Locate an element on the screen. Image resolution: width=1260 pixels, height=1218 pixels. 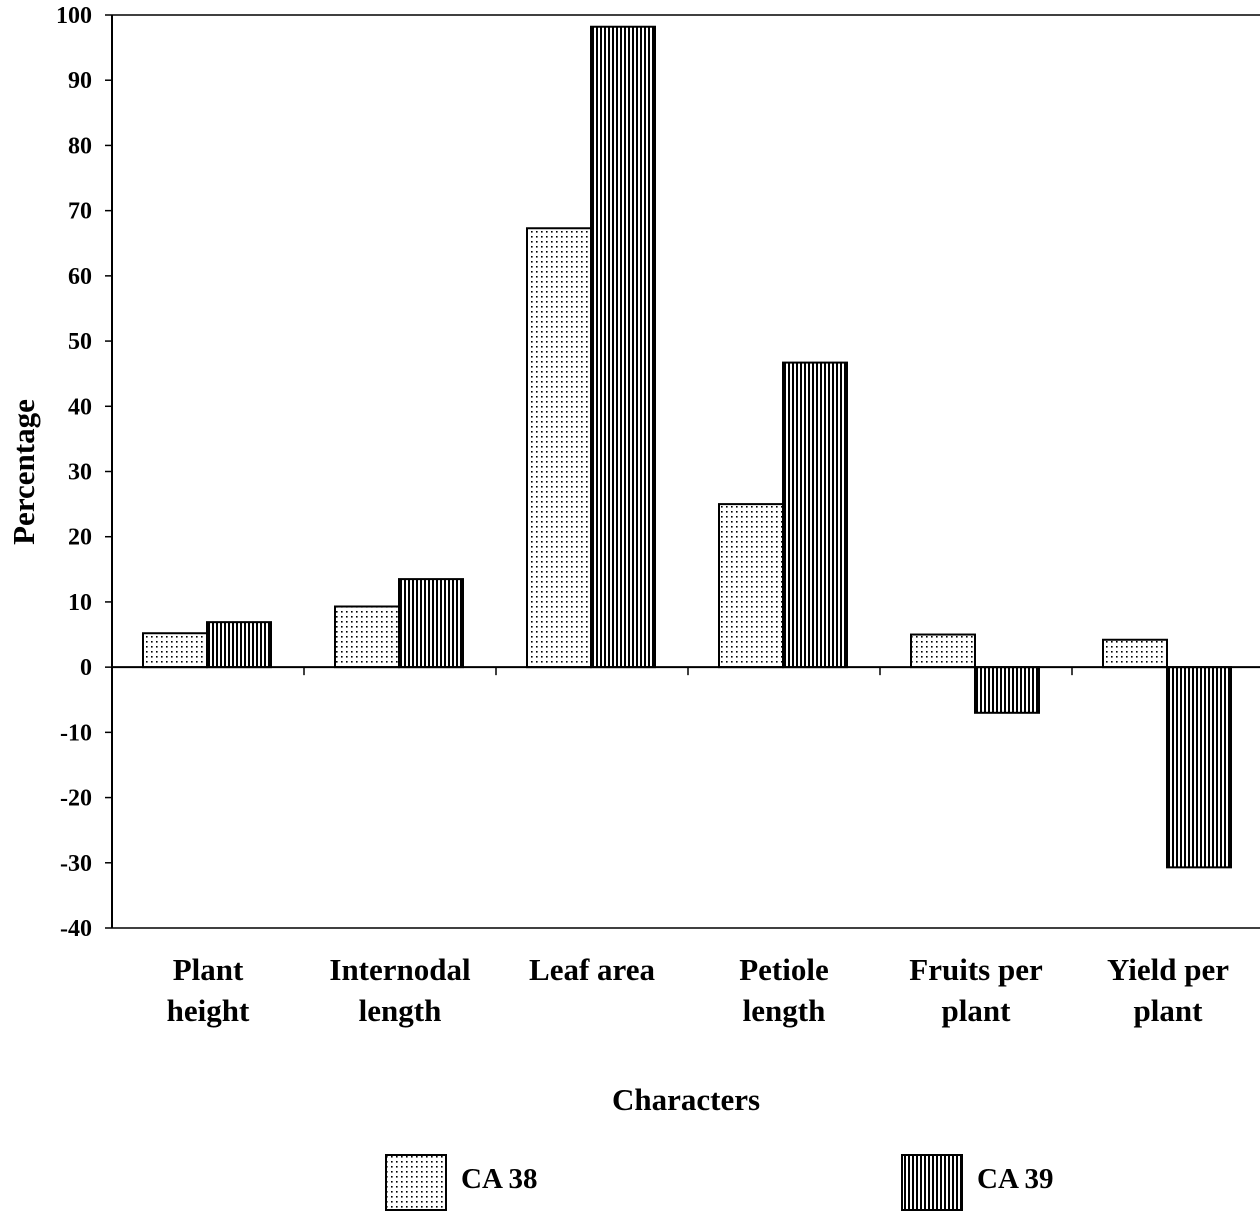
y-tick-label: -40 is located at coordinates (76, 929).